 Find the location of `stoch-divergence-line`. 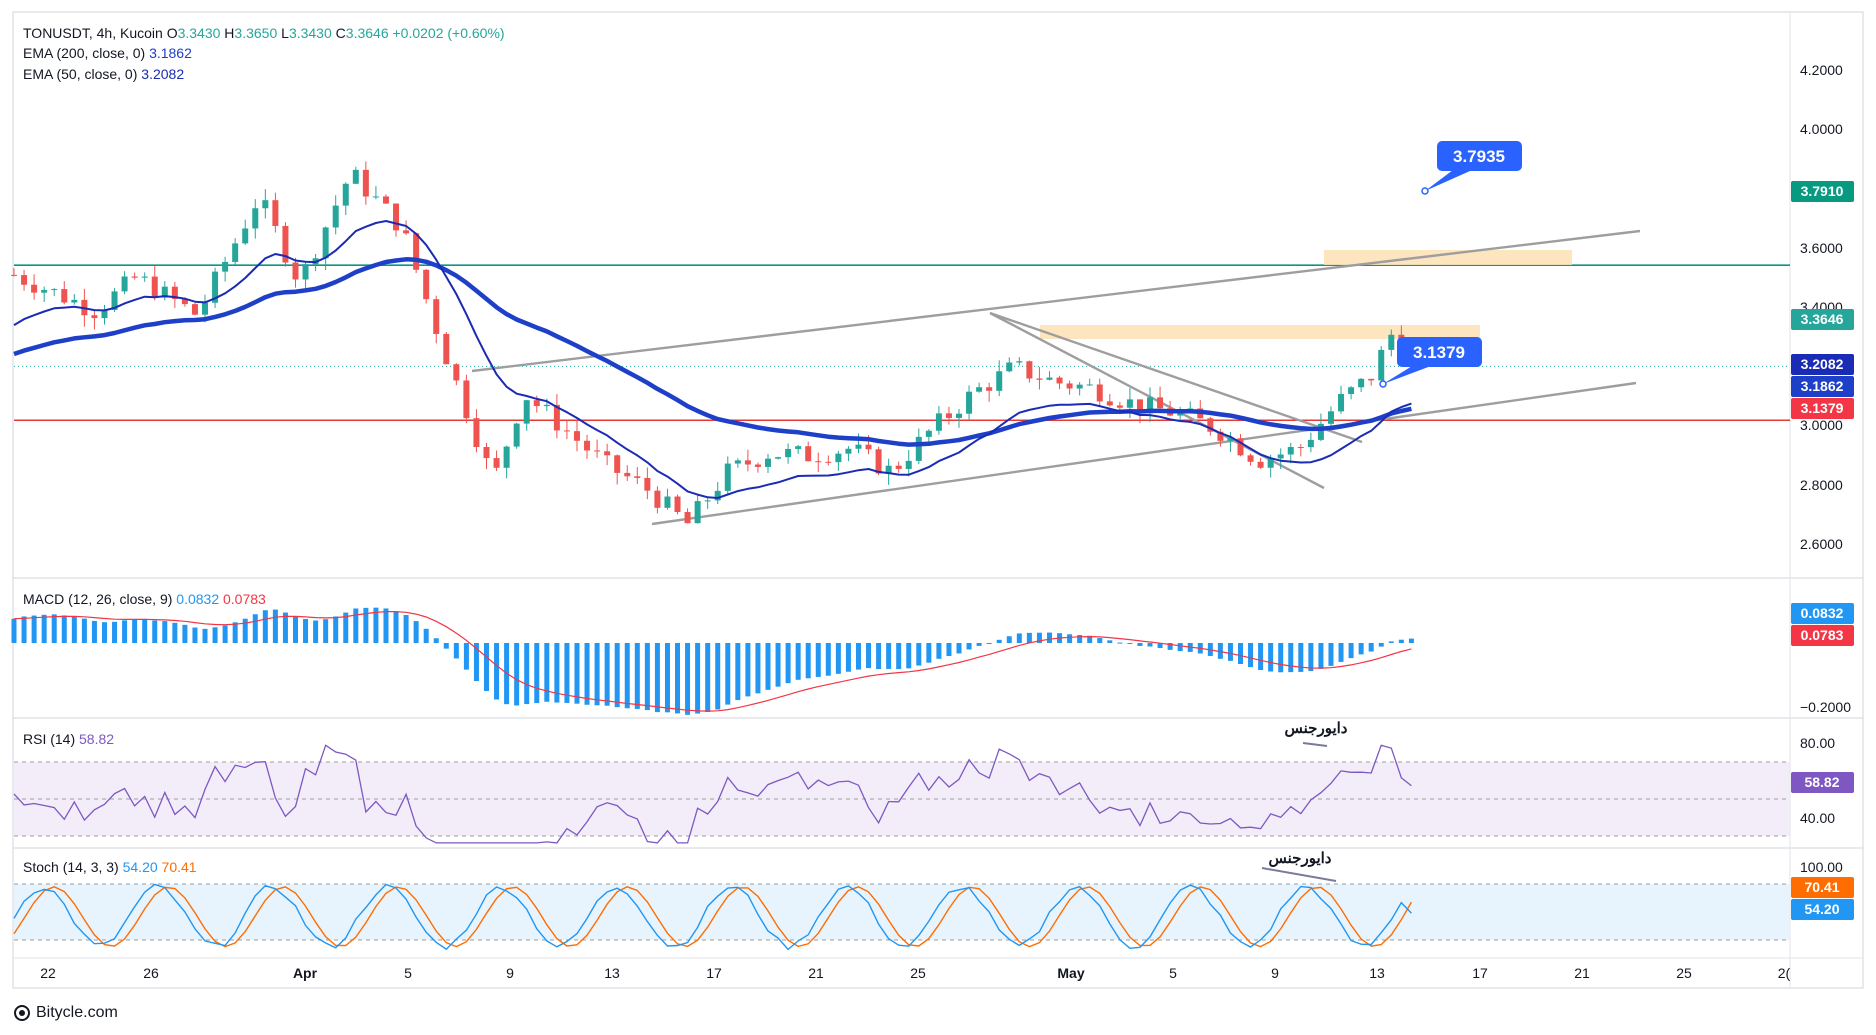

stoch-divergence-line is located at coordinates (1299, 874).